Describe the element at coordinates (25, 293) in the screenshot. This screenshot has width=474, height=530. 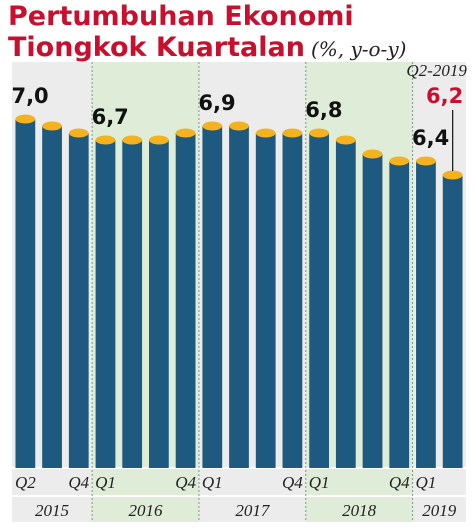
I see `bar-2015-Q2` at that location.